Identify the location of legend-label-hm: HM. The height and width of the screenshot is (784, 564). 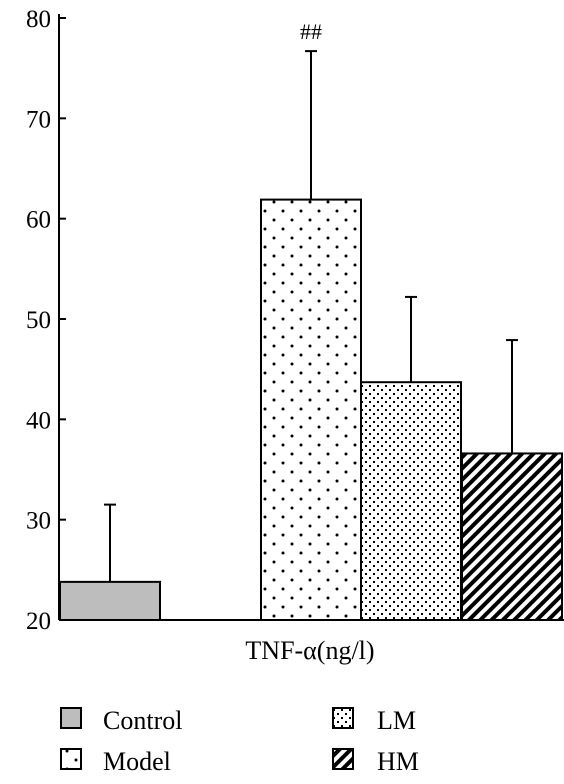
(398, 761).